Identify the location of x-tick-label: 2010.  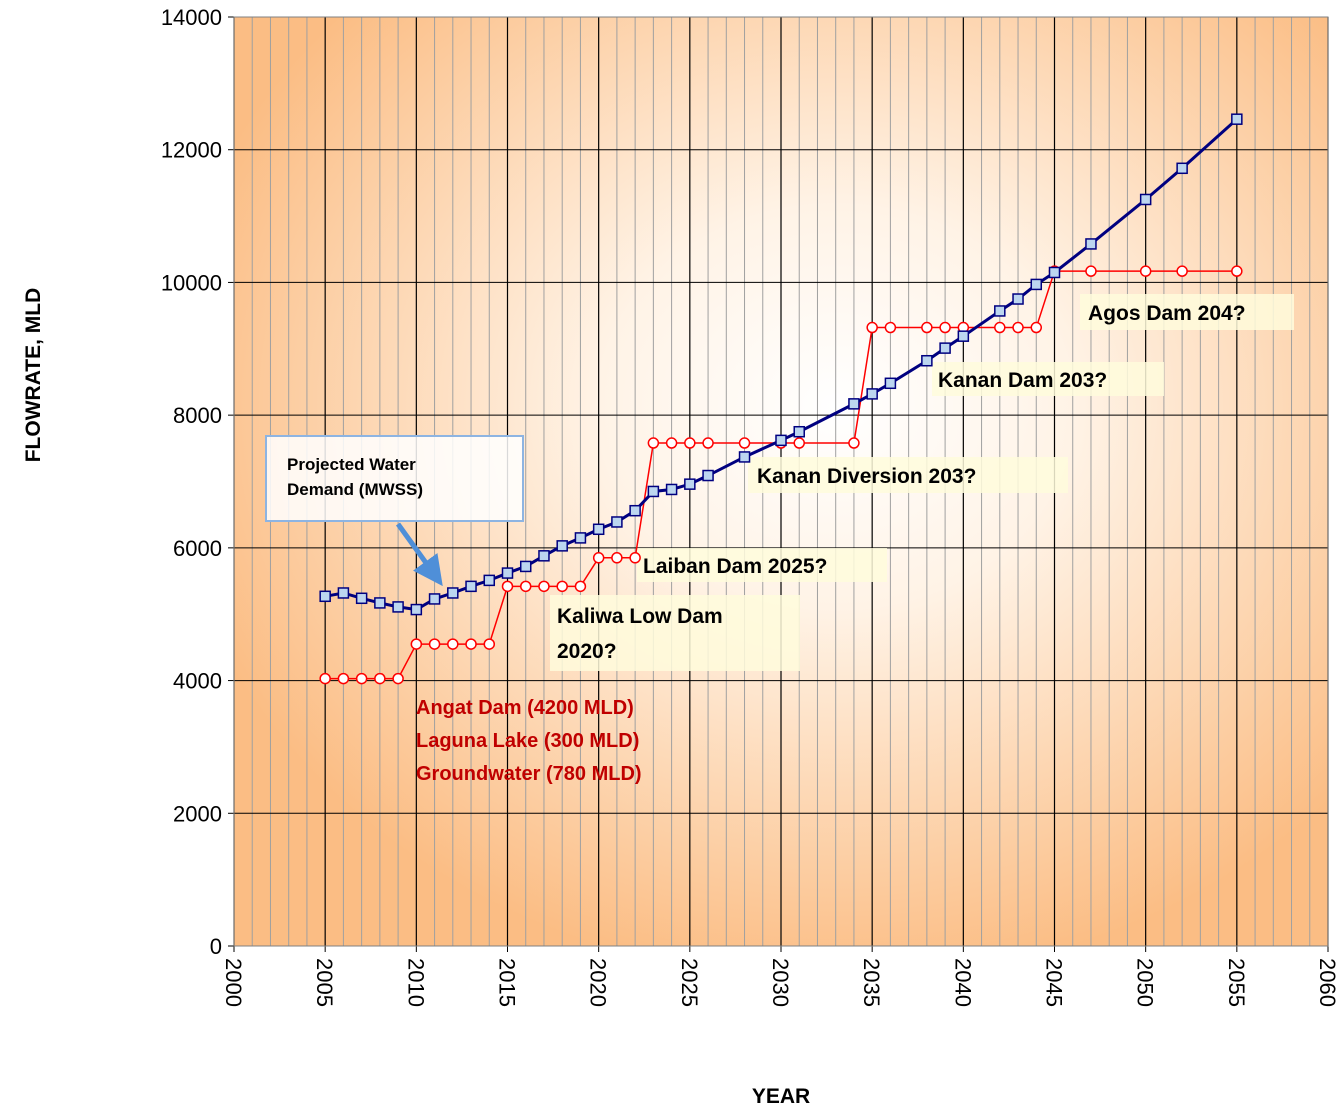
(415, 982).